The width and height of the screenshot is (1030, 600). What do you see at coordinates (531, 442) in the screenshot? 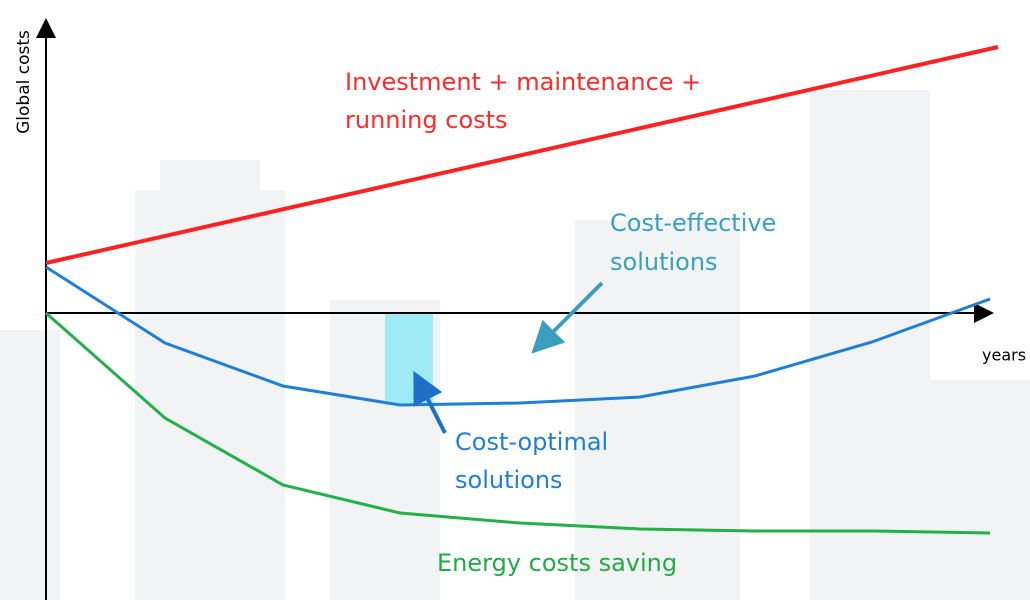
I see `cost-optimal-label: Cost-optimal` at bounding box center [531, 442].